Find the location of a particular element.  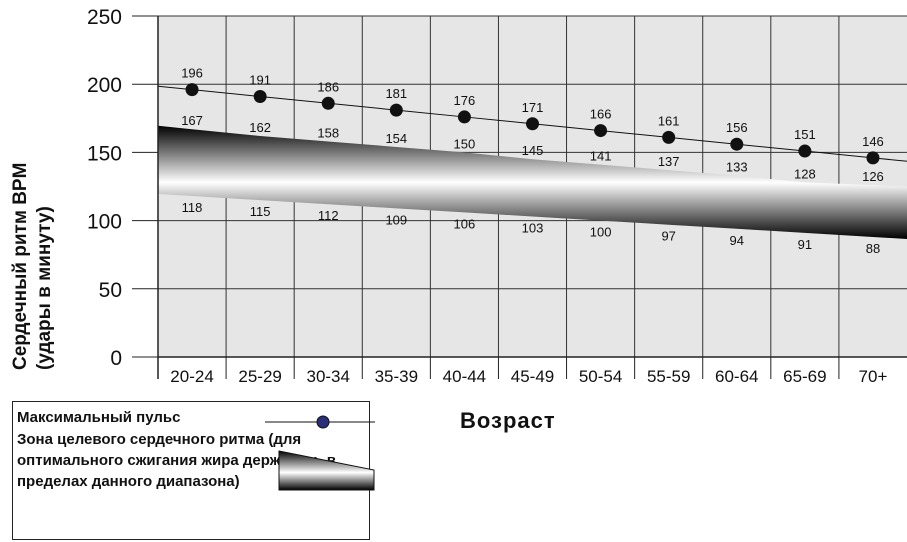

zone-lower-data-label: 109 is located at coordinates (396, 219).